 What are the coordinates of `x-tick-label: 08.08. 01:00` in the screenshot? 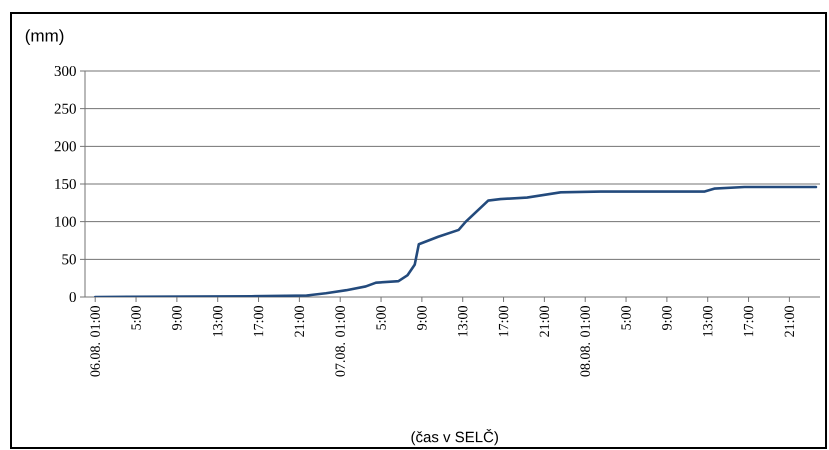 It's located at (585, 341).